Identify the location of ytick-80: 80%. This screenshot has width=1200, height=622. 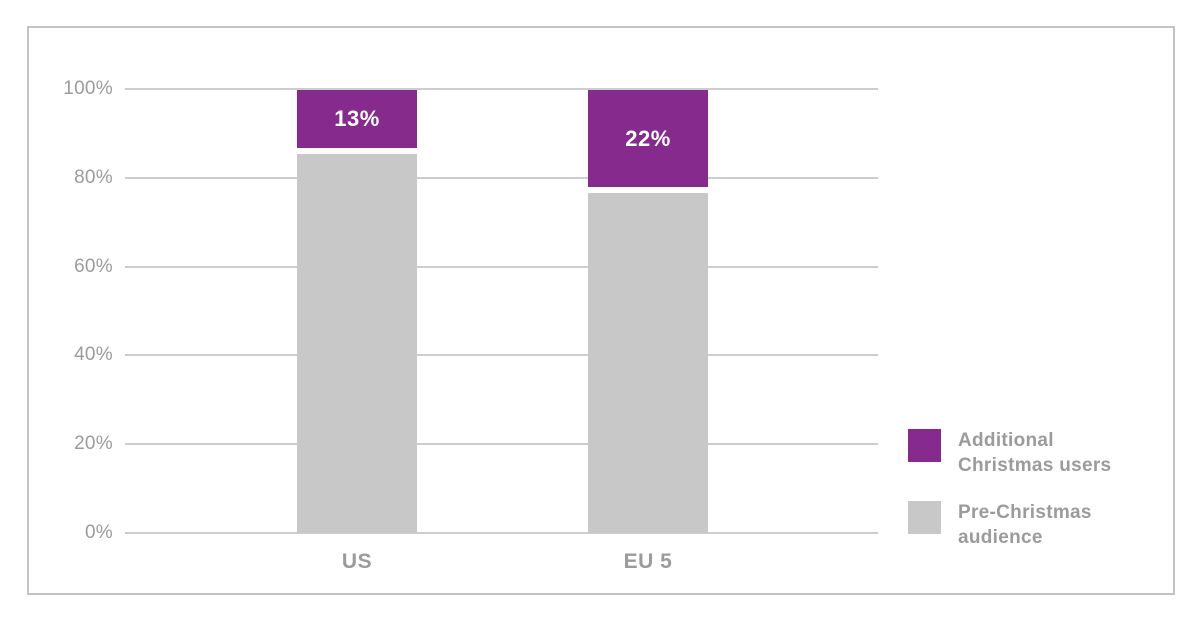
(93, 177).